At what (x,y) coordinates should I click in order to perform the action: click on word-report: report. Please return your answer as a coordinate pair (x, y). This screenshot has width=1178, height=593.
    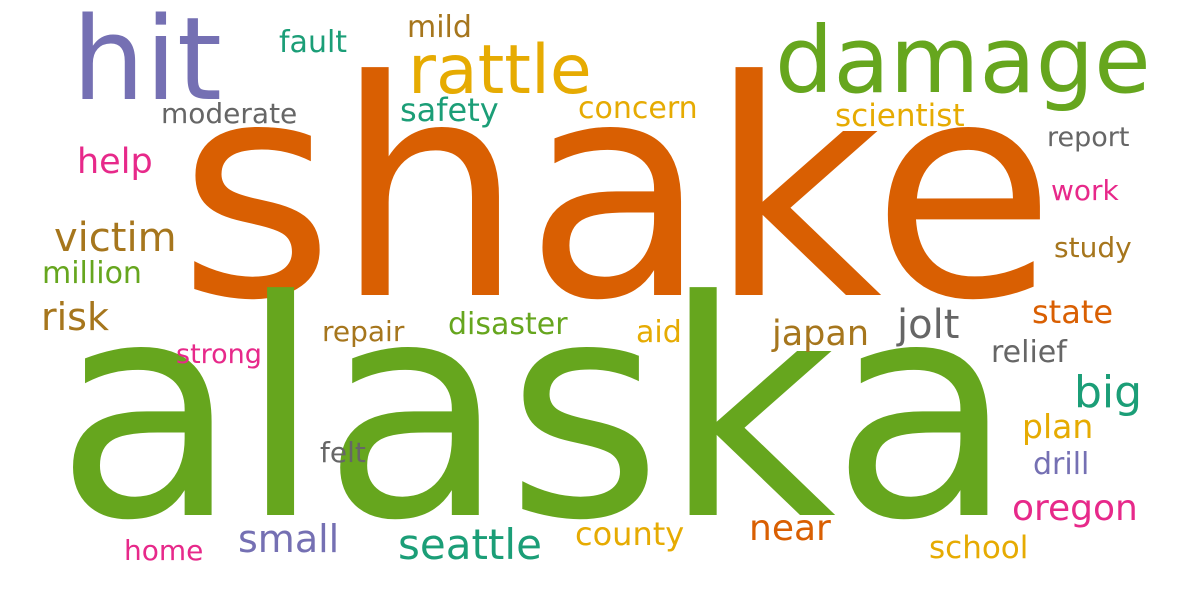
    Looking at the image, I should click on (1088, 137).